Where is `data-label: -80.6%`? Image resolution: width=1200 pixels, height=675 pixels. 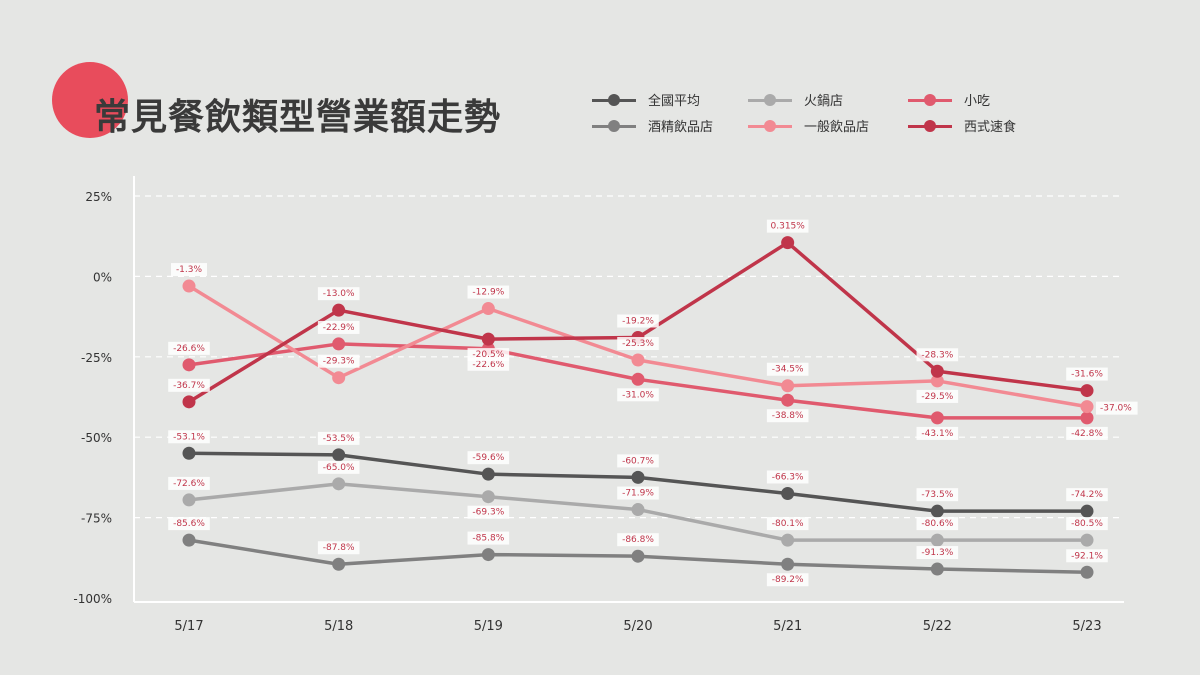
data-label: -80.6% is located at coordinates (937, 524).